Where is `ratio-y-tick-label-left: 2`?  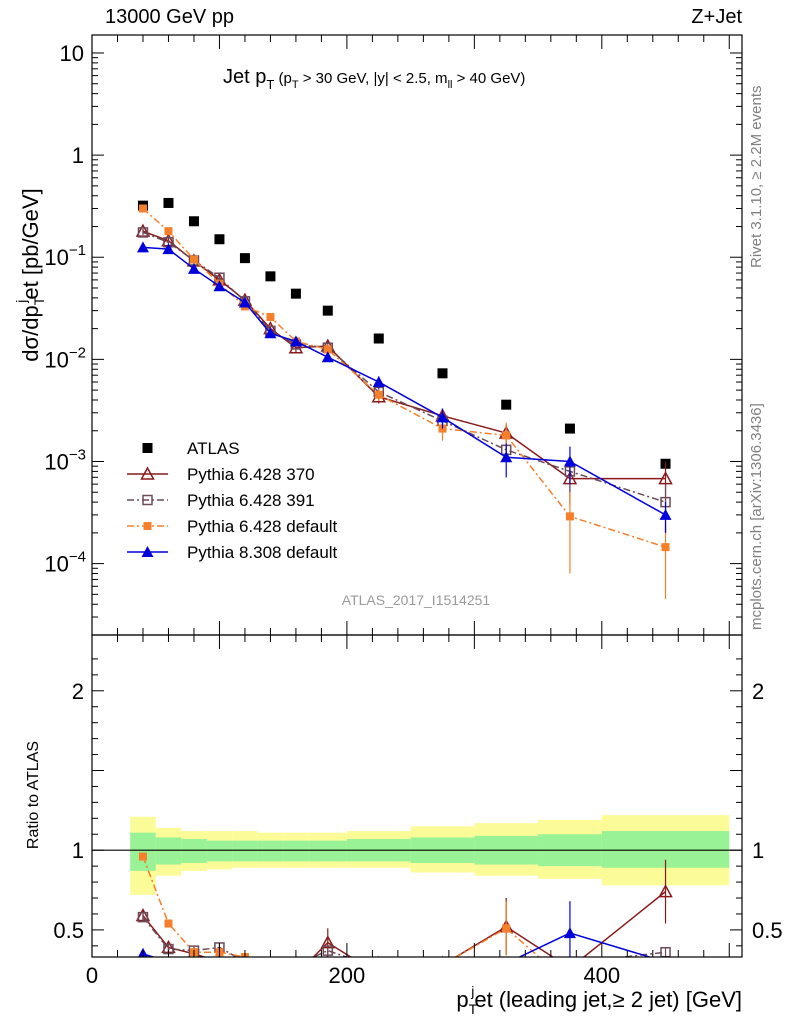
ratio-y-tick-label-left: 2 is located at coordinates (78, 691).